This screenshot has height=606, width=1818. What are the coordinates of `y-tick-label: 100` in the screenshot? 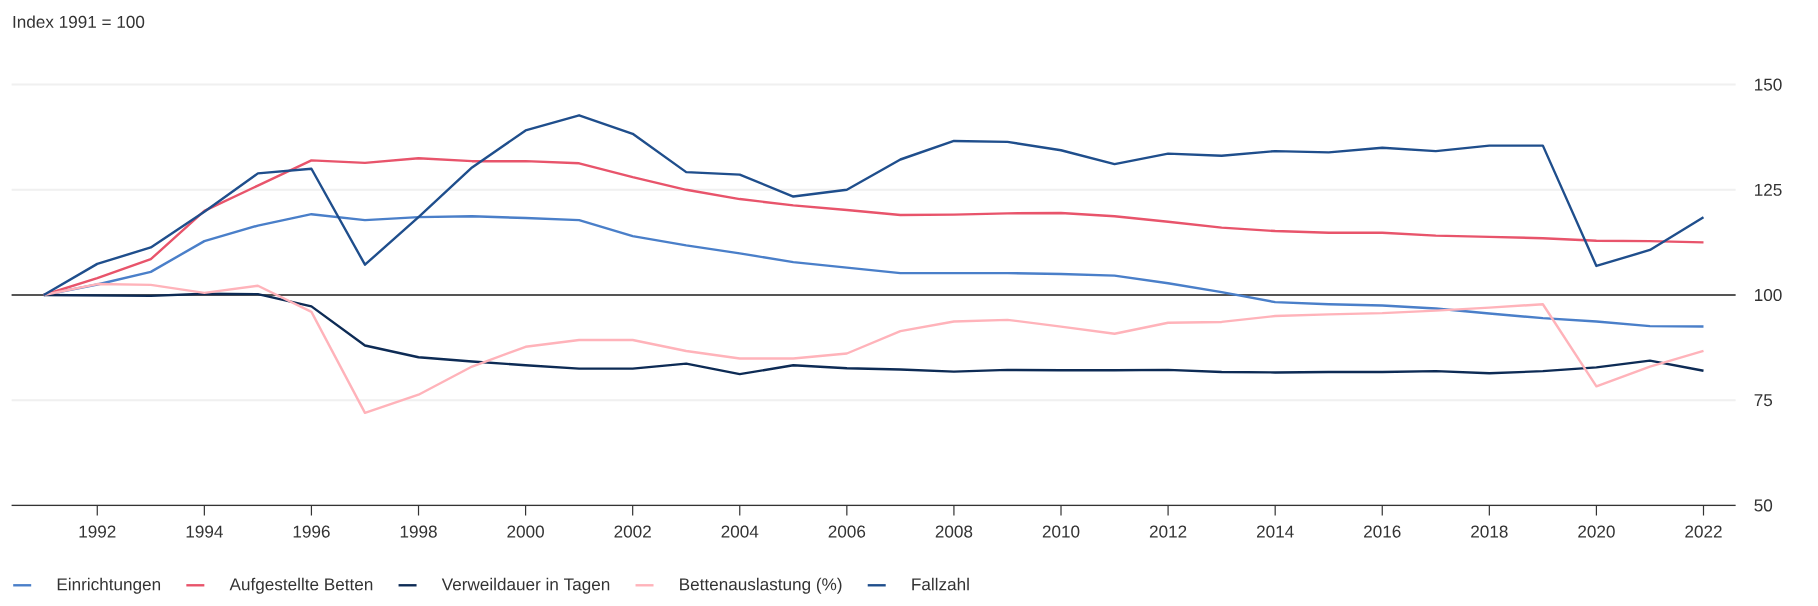 It's located at (1768, 295).